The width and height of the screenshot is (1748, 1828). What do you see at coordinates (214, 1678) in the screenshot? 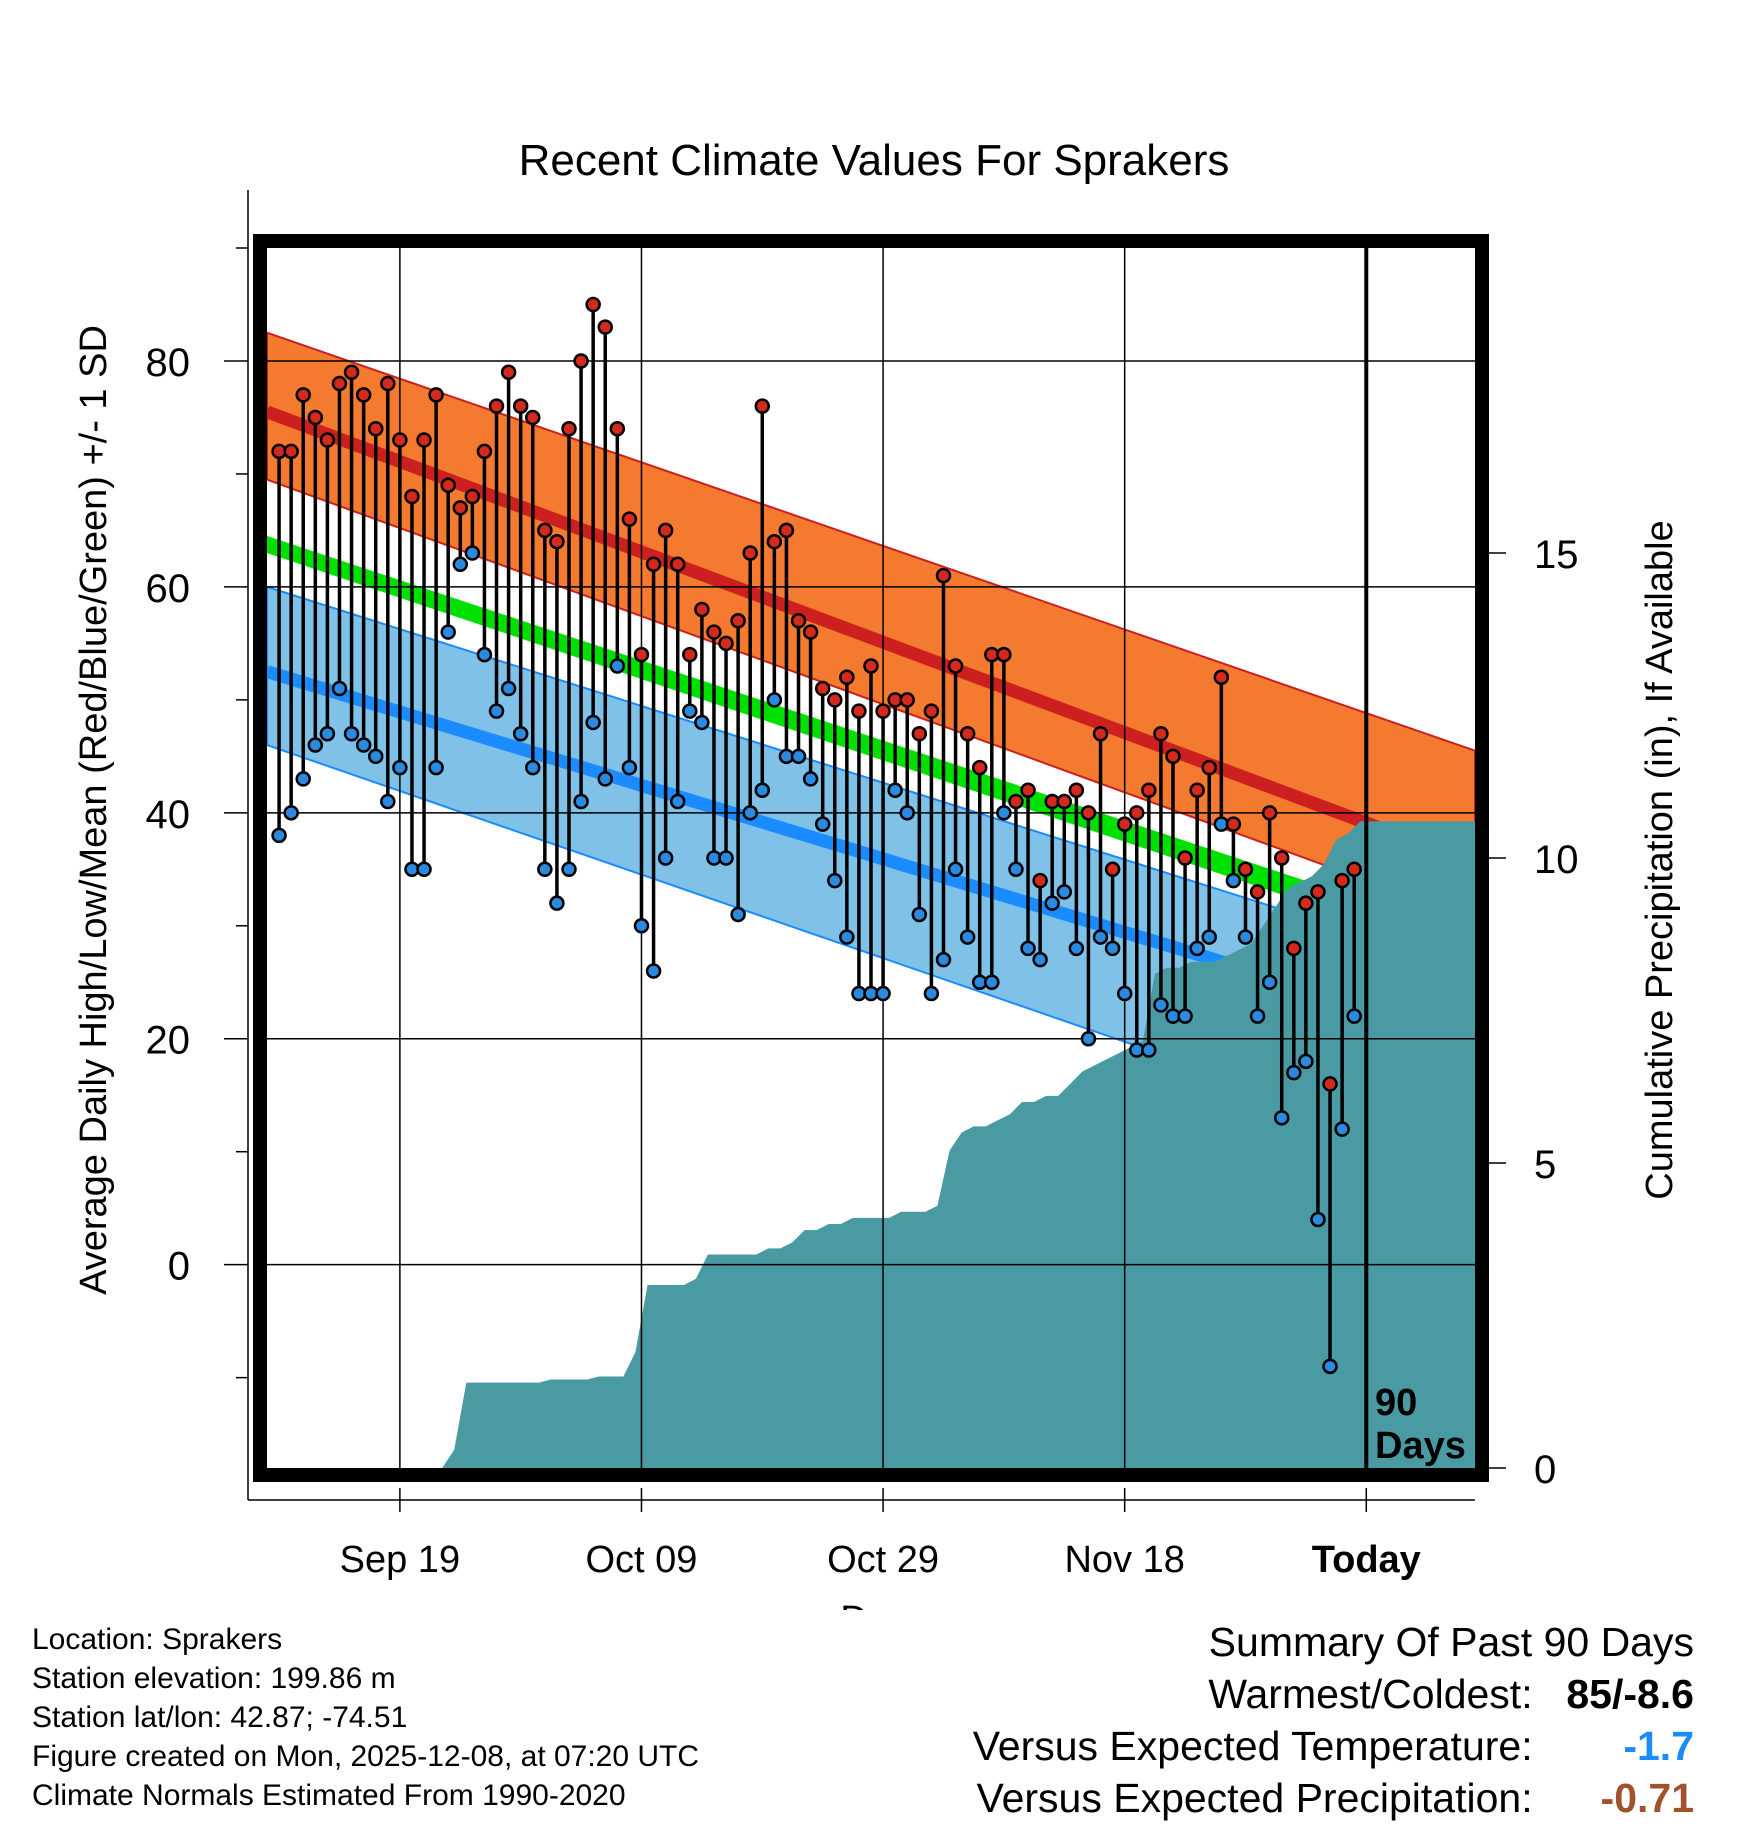
I see `elevation-text: Station elevation: 199.86 m` at bounding box center [214, 1678].